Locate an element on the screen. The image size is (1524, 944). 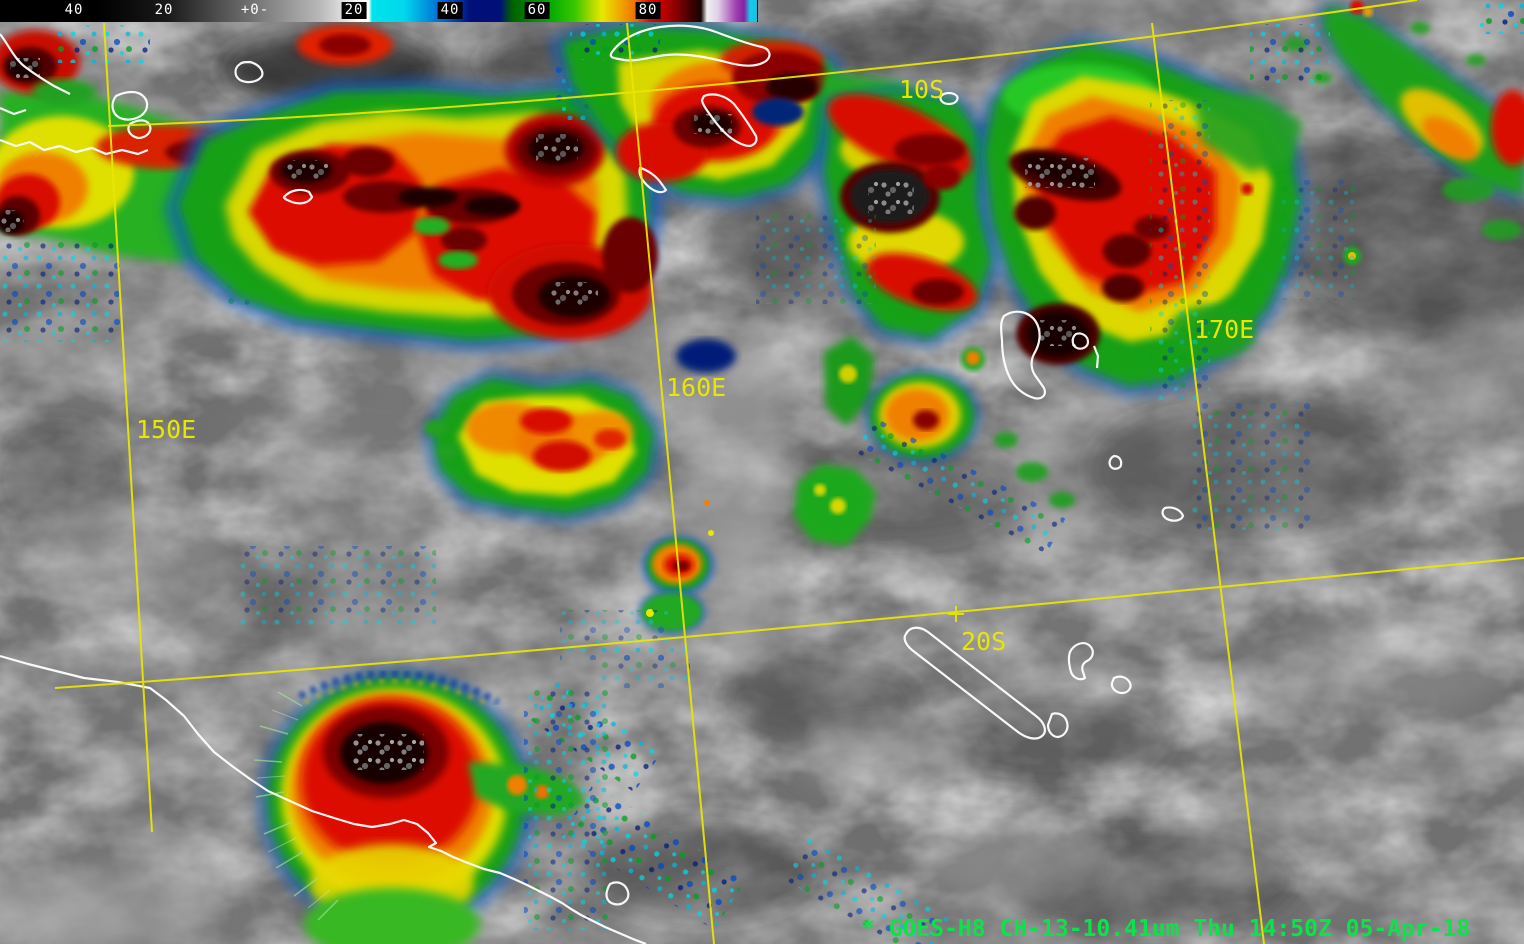
coastline-new-caledonia is located at coordinates (974, 683).